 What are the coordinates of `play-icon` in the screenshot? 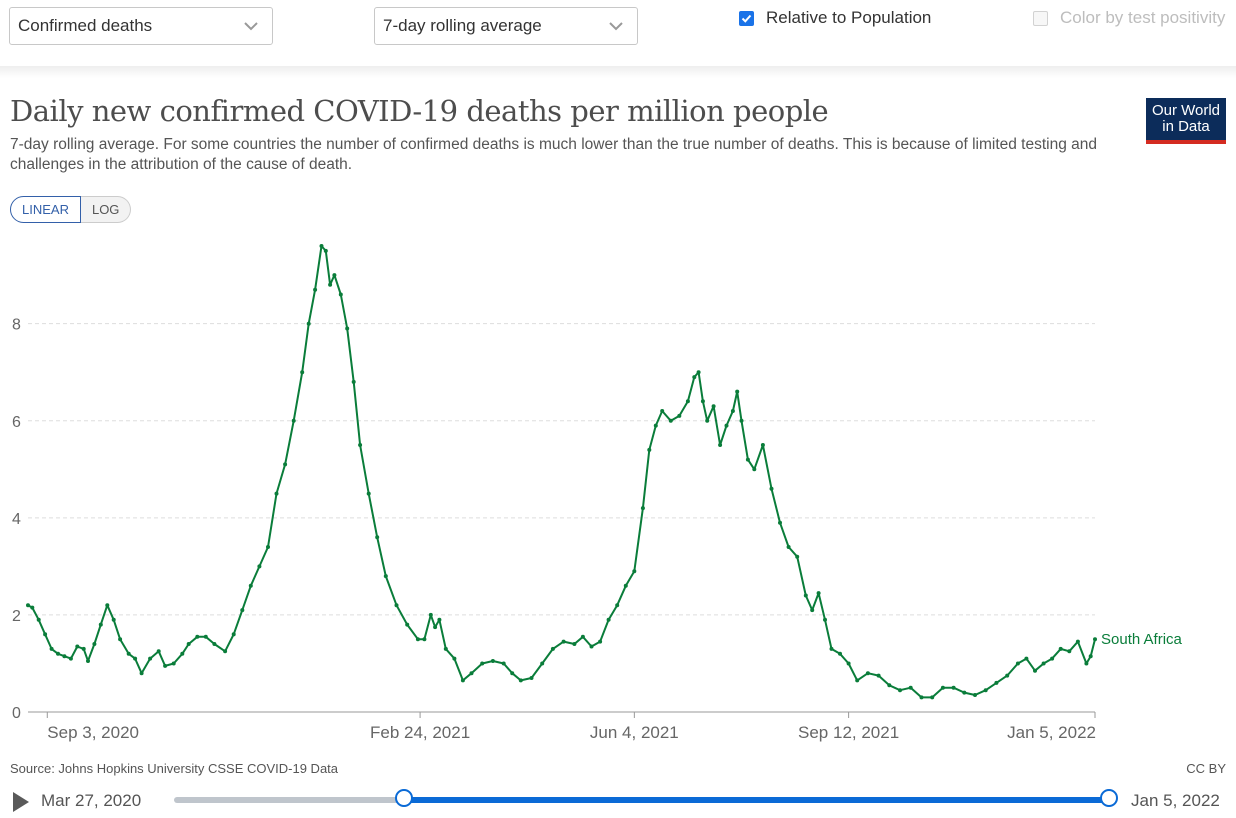 It's located at (21, 802).